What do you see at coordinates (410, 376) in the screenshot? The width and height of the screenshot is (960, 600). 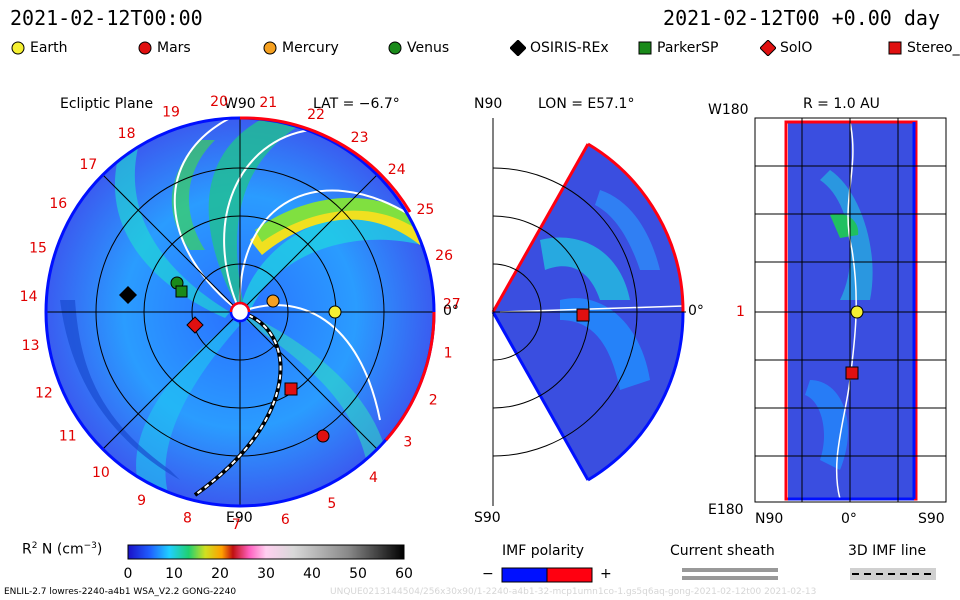 I see `ecliptic-rim-positive-right` at bounding box center [410, 376].